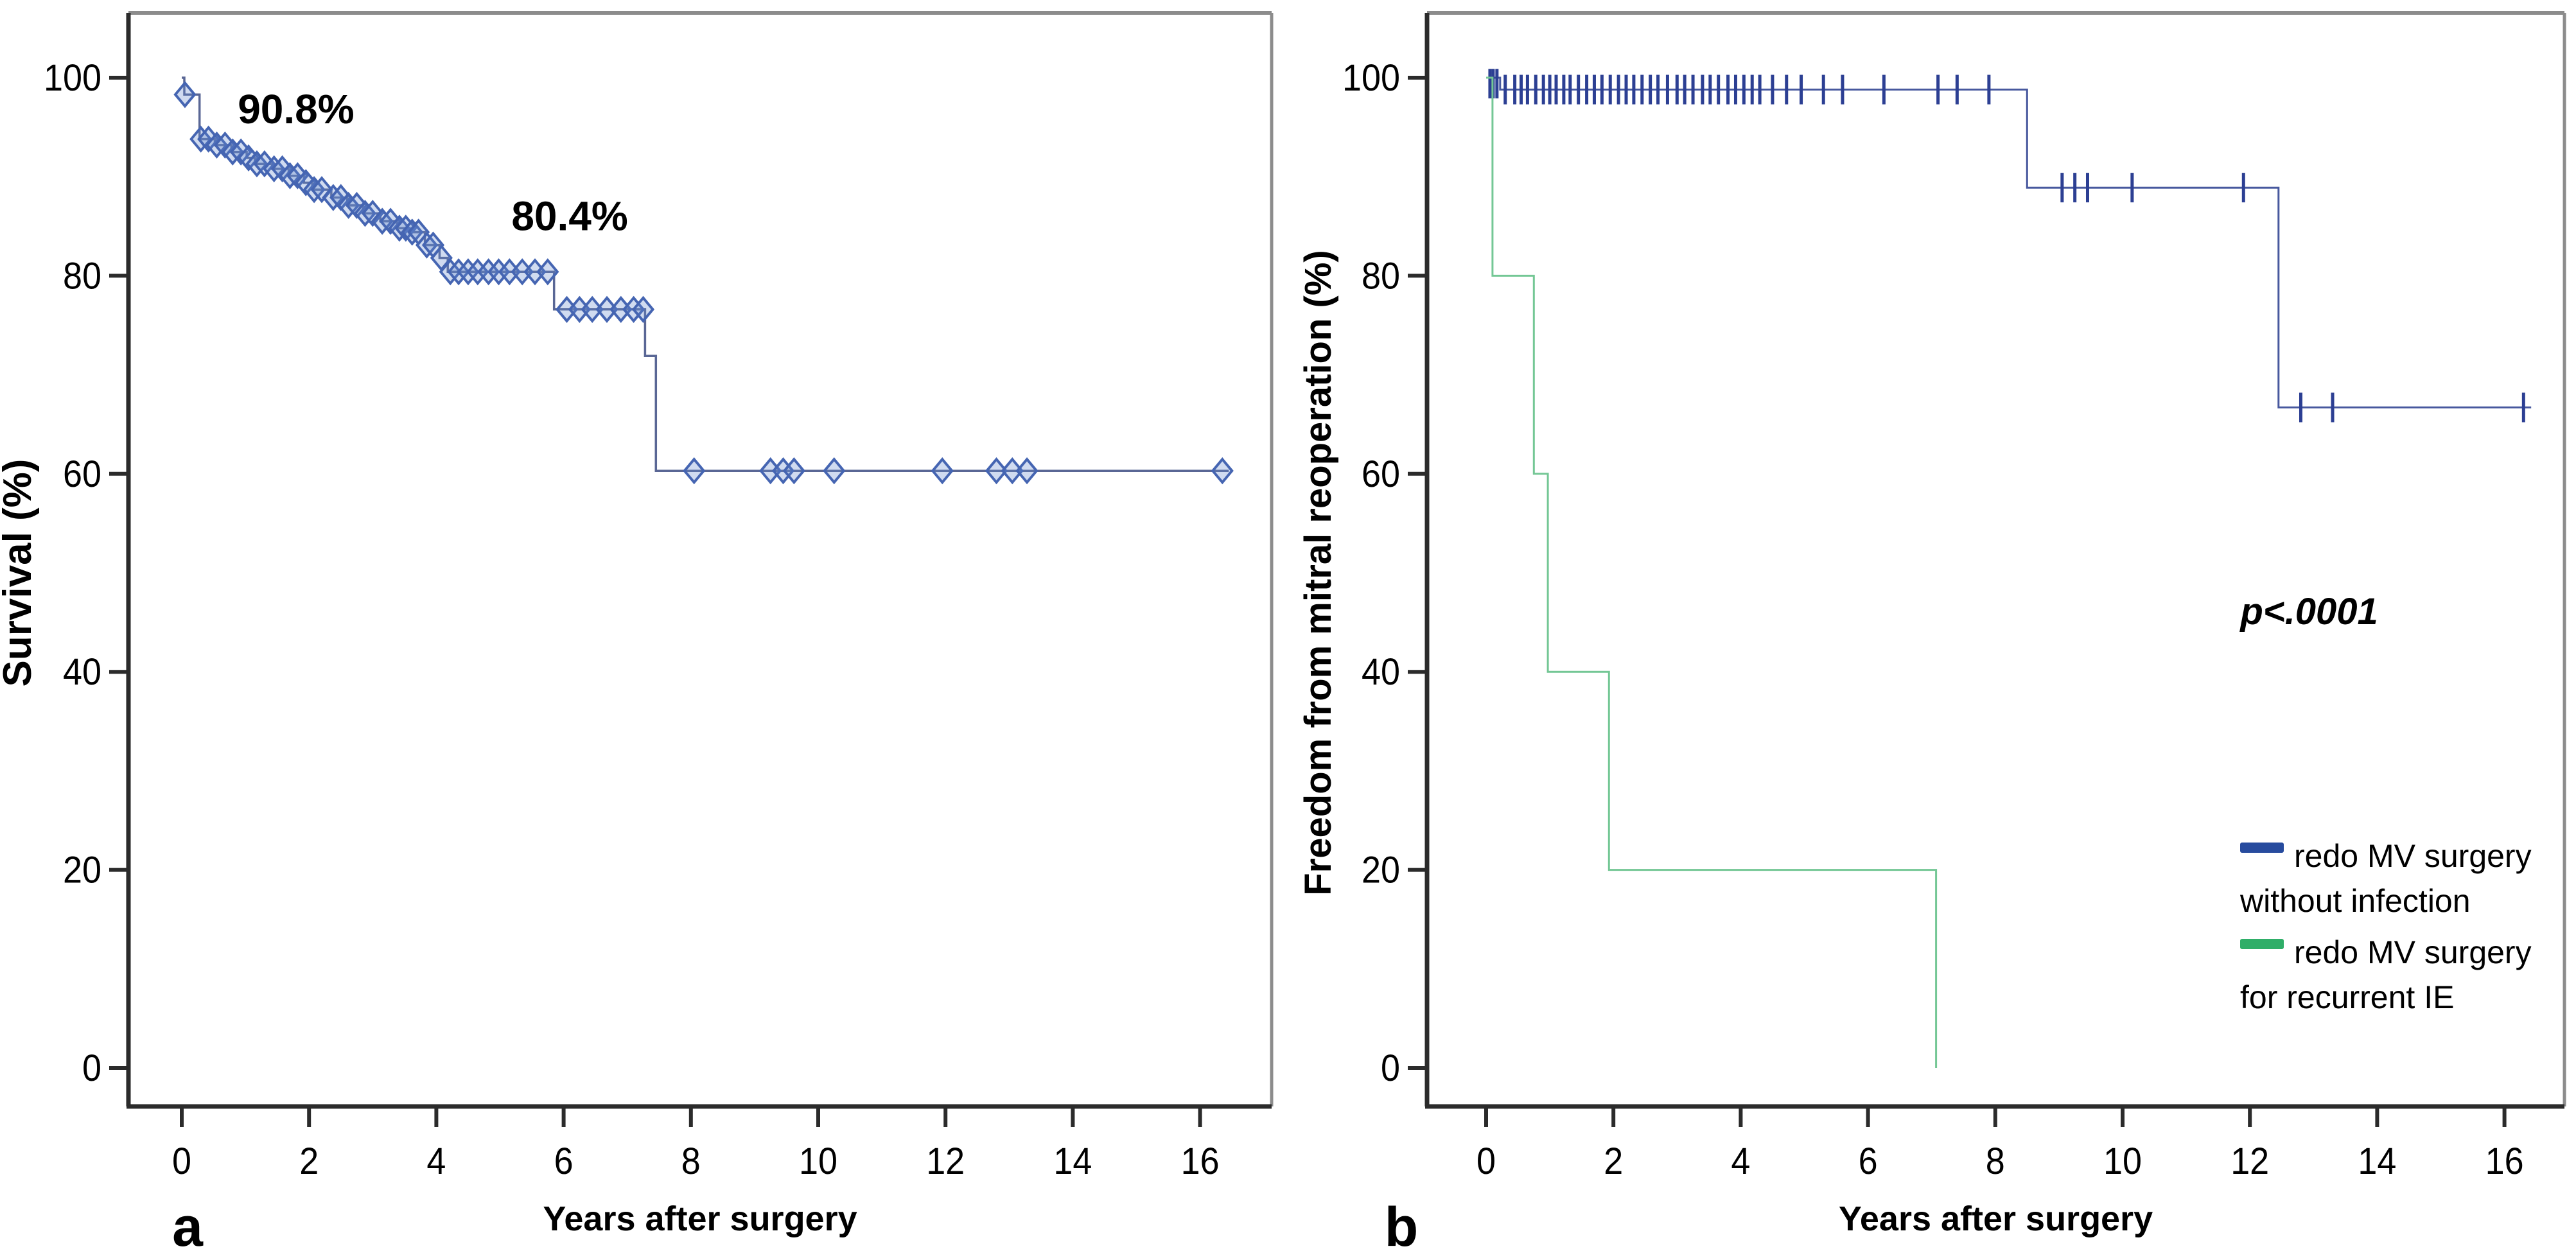 Image resolution: width=2576 pixels, height=1258 pixels. I want to click on annotation-label: 90.8%, so click(296, 109).